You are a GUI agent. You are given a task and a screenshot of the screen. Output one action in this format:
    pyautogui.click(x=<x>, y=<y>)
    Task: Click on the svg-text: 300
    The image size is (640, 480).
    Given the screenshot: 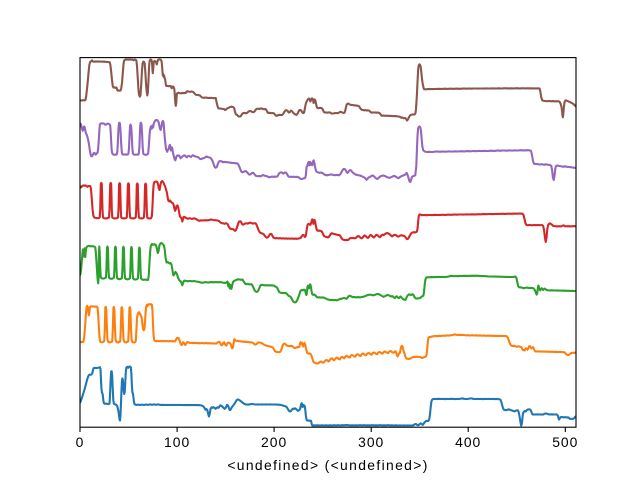 What is the action you would take?
    pyautogui.click(x=371, y=442)
    